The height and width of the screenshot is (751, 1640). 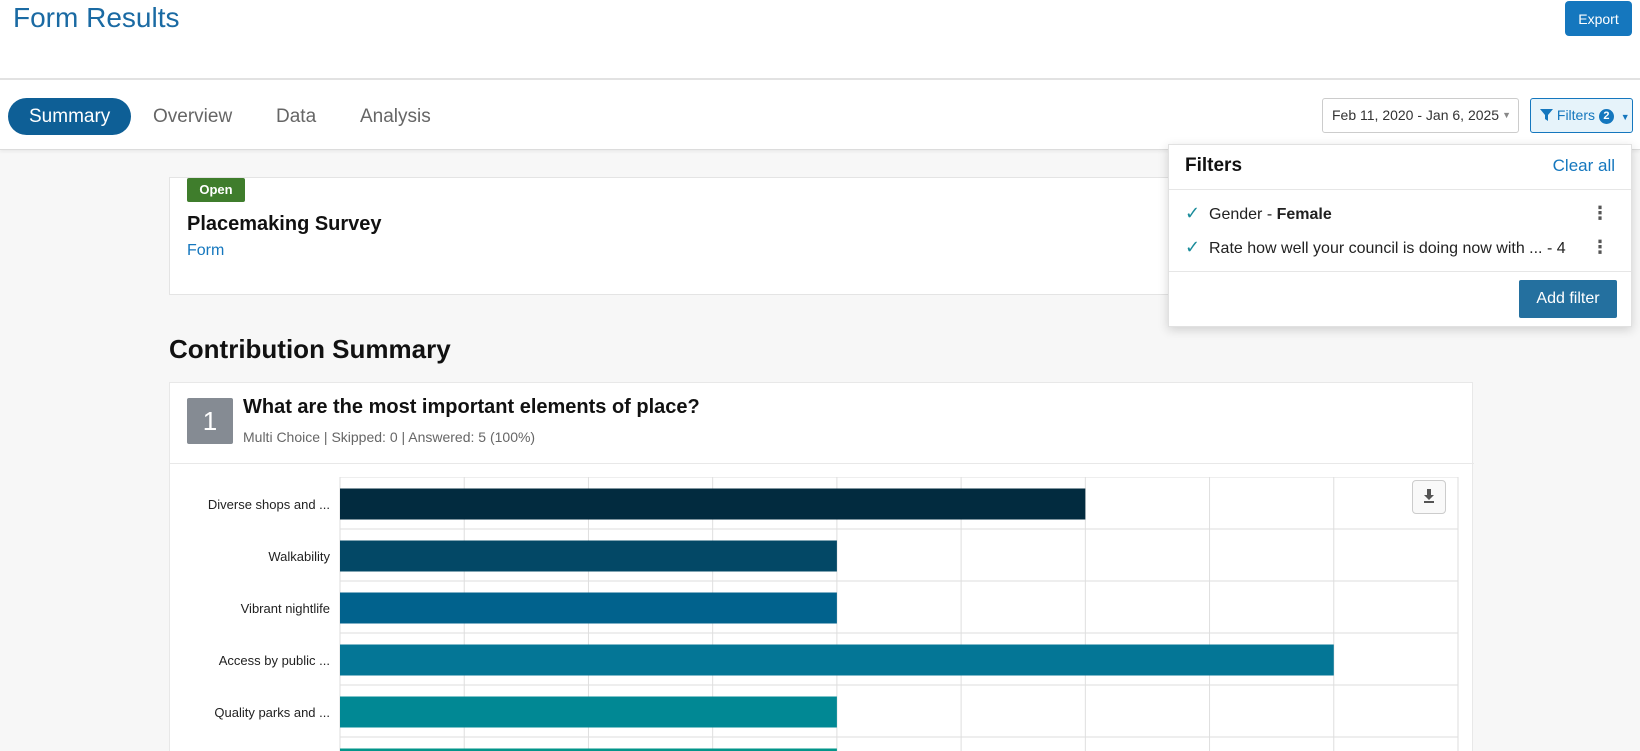 I want to click on category-label: Vibrant nightlife, so click(x=285, y=608).